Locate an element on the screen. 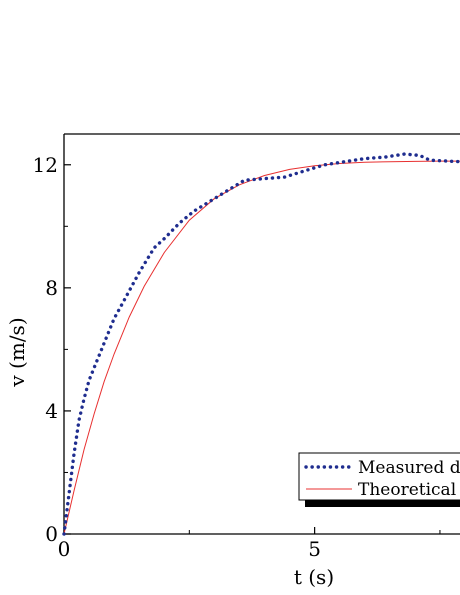  legend: Measured data Theoretical speed is located at coordinates (379, 479).